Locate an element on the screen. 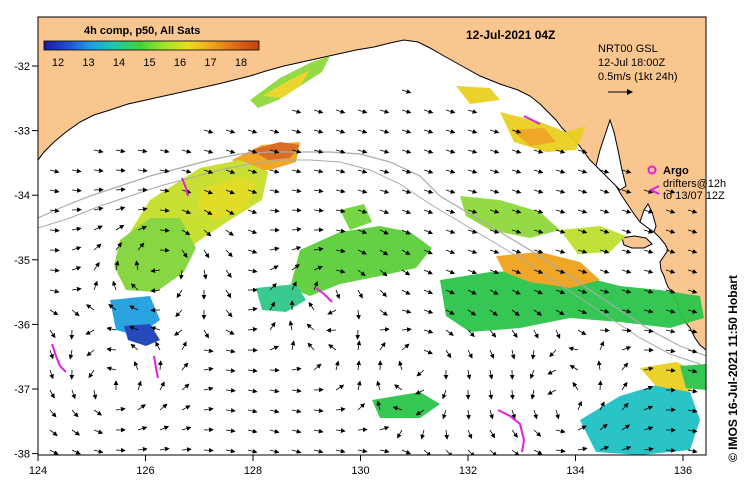 This screenshot has height=496, width=749. lon-tick-label: 132 is located at coordinates (468, 471).